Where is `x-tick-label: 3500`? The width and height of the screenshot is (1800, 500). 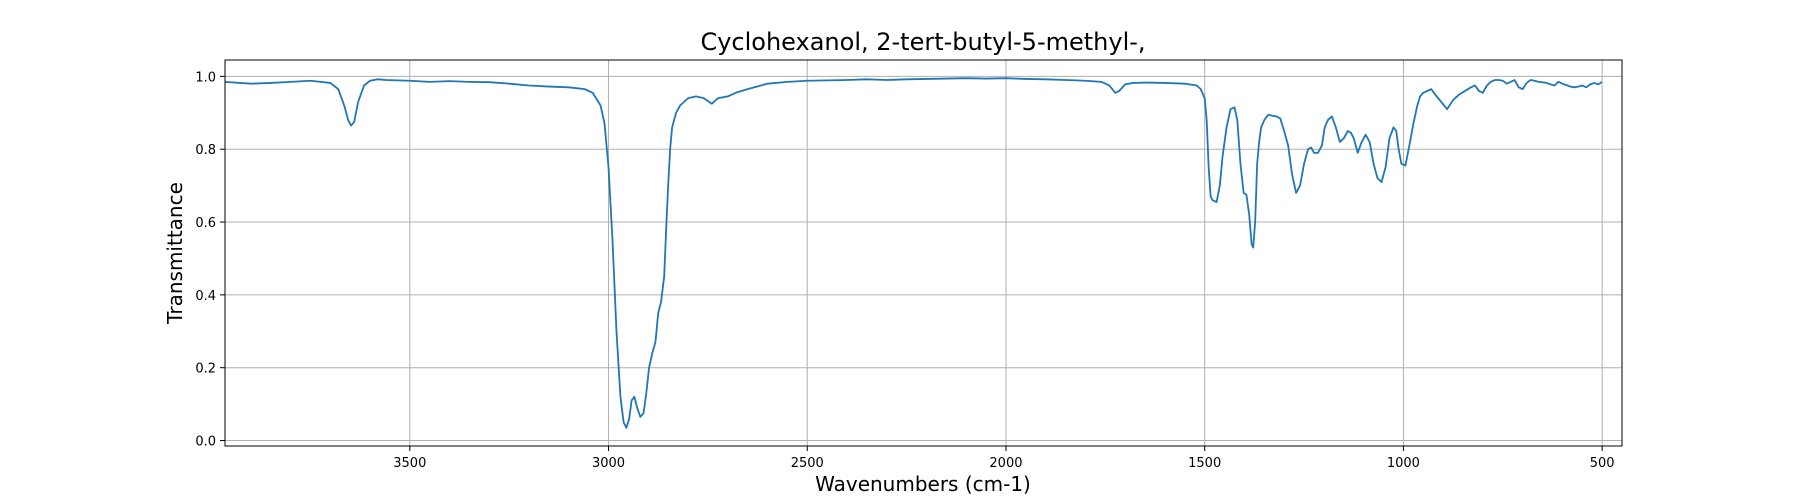 x-tick-label: 3500 is located at coordinates (409, 463).